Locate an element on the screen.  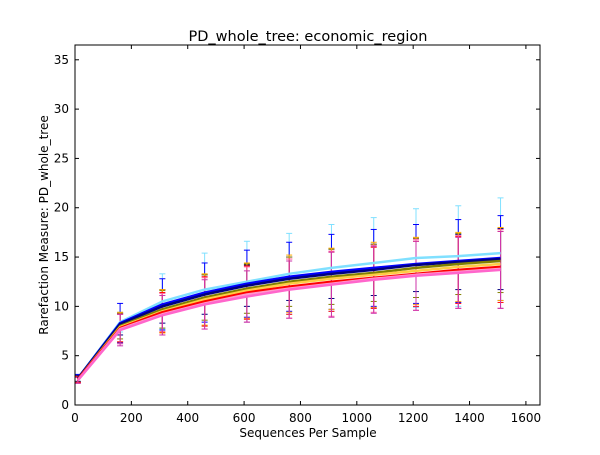
x-tick-label: 1600 is located at coordinates (526, 418).